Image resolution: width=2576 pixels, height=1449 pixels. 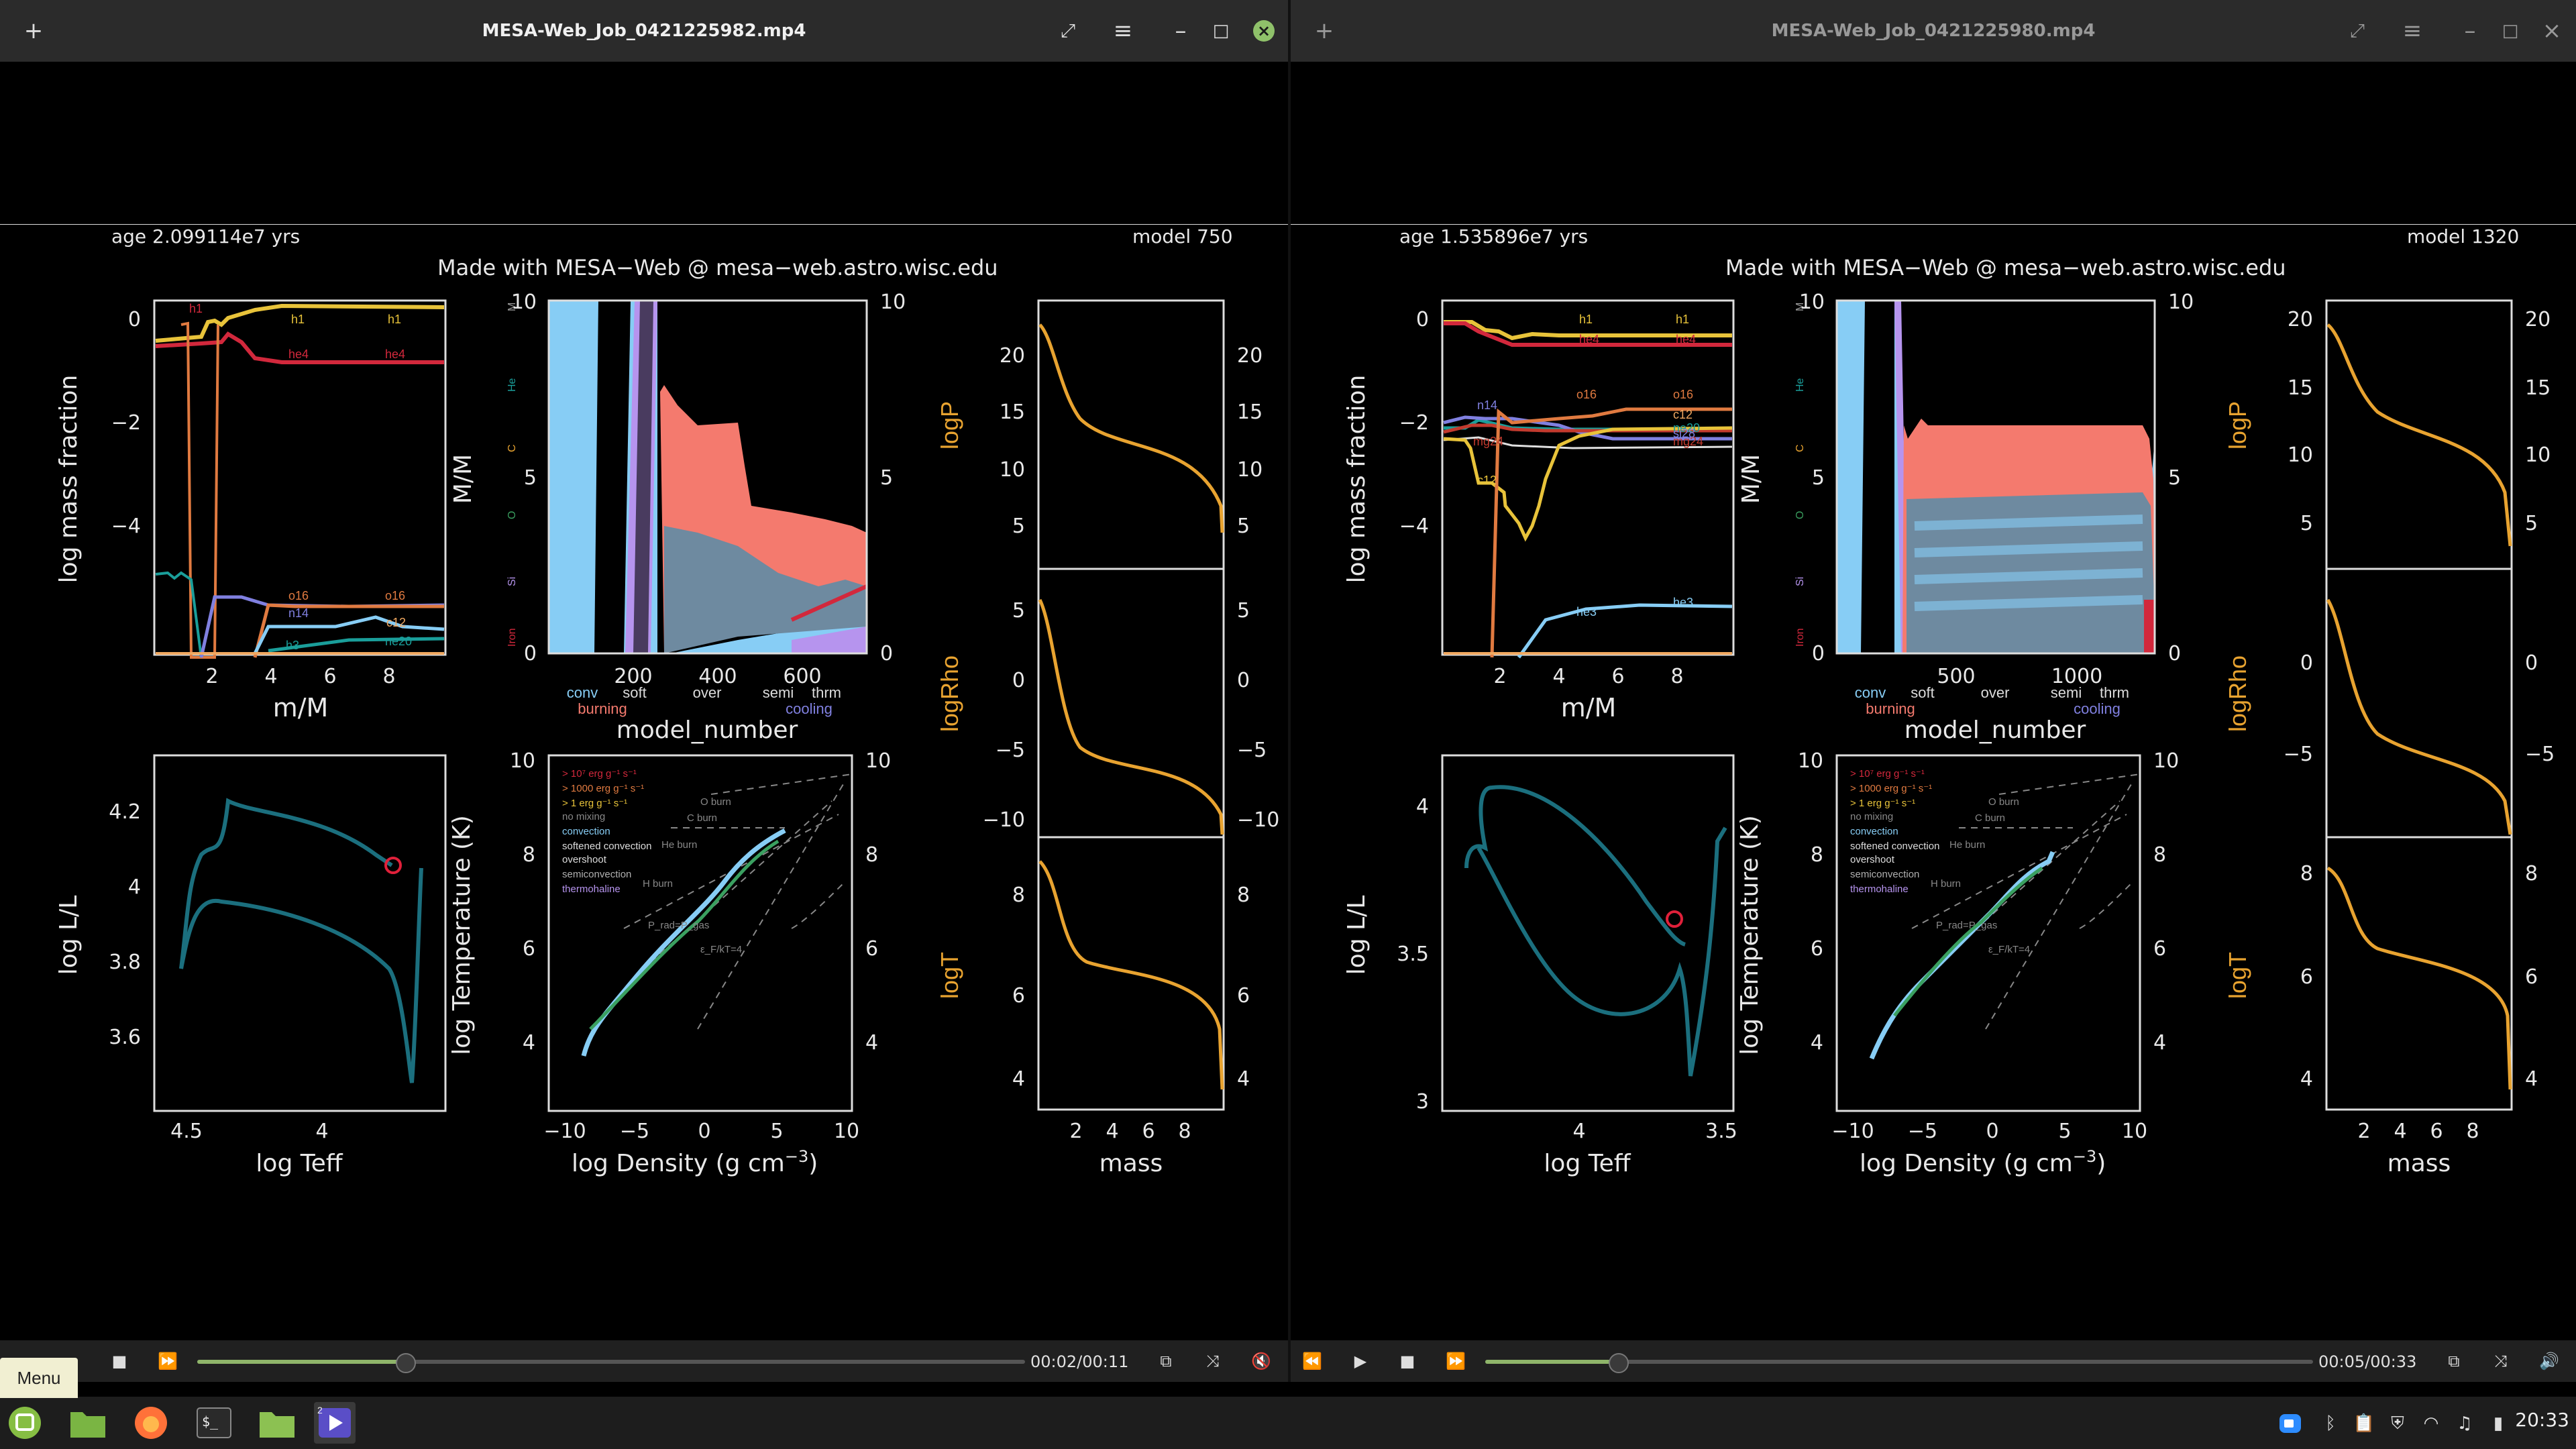 What do you see at coordinates (2097, 708) in the screenshot?
I see `kipp-legend: cooling` at bounding box center [2097, 708].